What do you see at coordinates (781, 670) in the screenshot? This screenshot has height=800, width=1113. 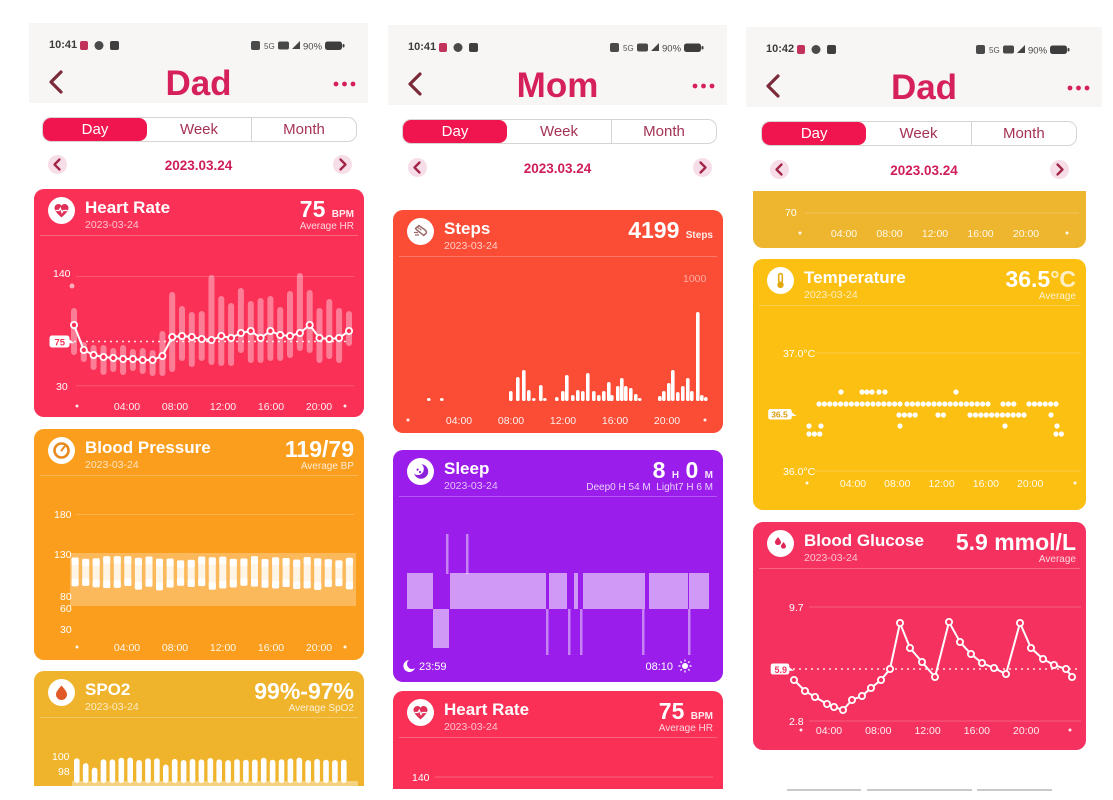 I see `svg-text: 5.9` at bounding box center [781, 670].